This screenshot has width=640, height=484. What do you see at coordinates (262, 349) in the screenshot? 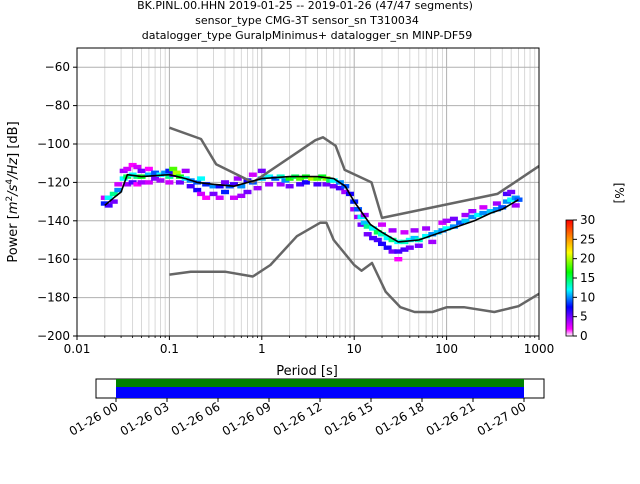
I see `x-tick-label: 1` at bounding box center [262, 349].